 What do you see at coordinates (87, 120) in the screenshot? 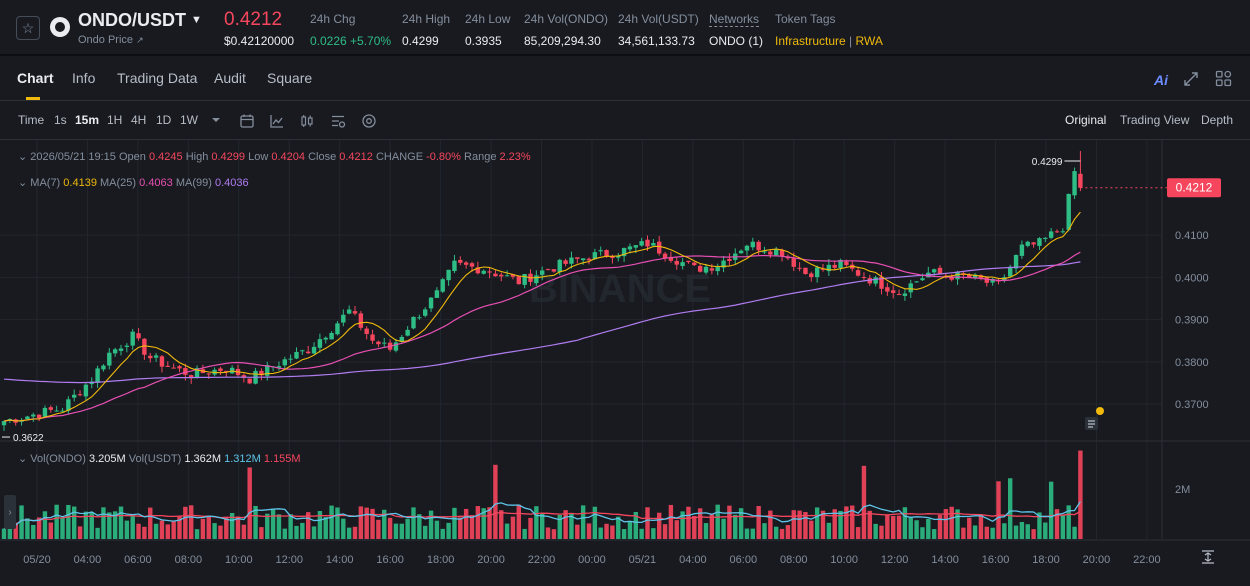
I see `interval-15m: 15m` at bounding box center [87, 120].